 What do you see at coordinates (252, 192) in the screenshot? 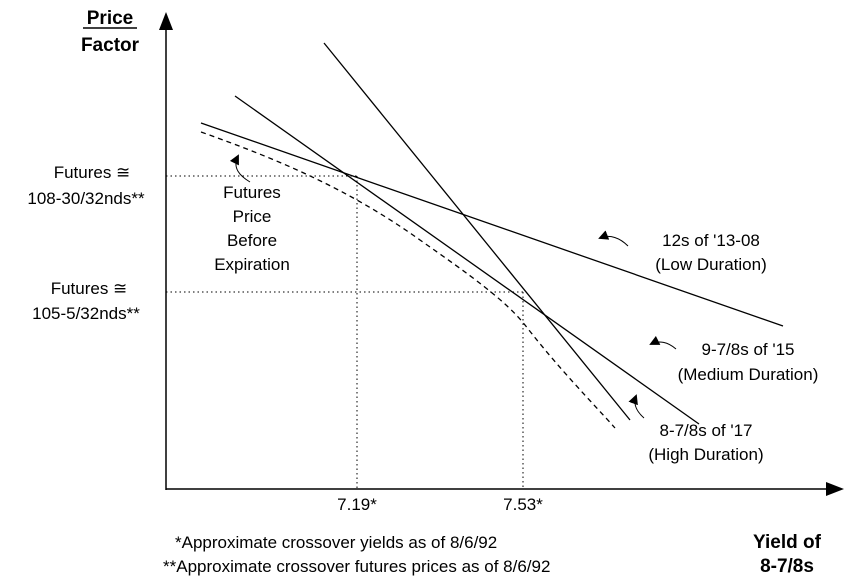
I see `futures-curve-label-line-1: Futures` at bounding box center [252, 192].